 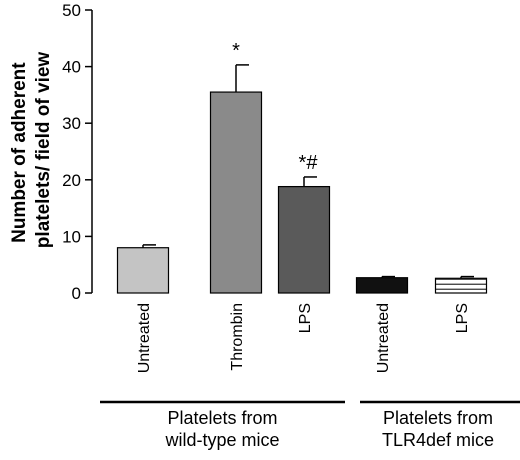 I want to click on group-label-line: wild-type mice, so click(x=221, y=440).